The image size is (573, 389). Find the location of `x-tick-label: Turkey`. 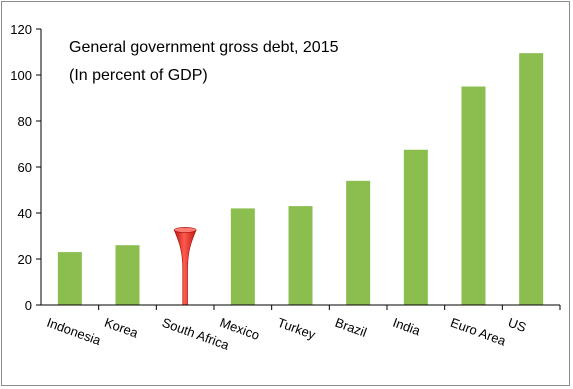

x-tick-label: Turkey is located at coordinates (296, 329).